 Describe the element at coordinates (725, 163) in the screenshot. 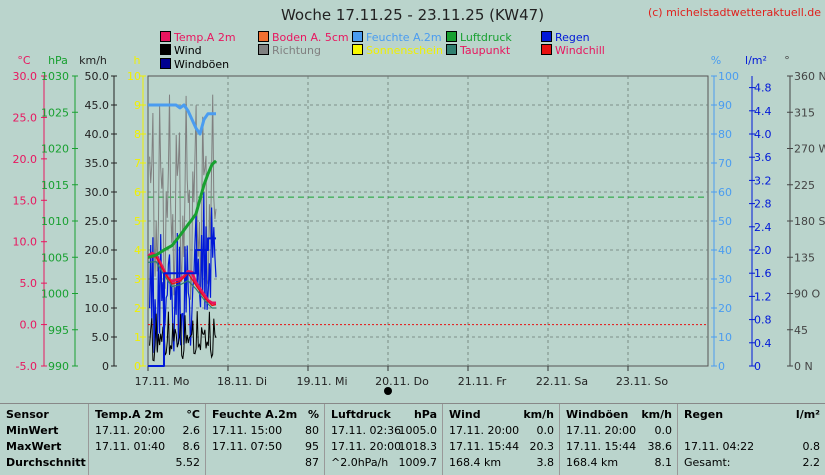

I see `humidity-axis-tick-label: 70` at that location.